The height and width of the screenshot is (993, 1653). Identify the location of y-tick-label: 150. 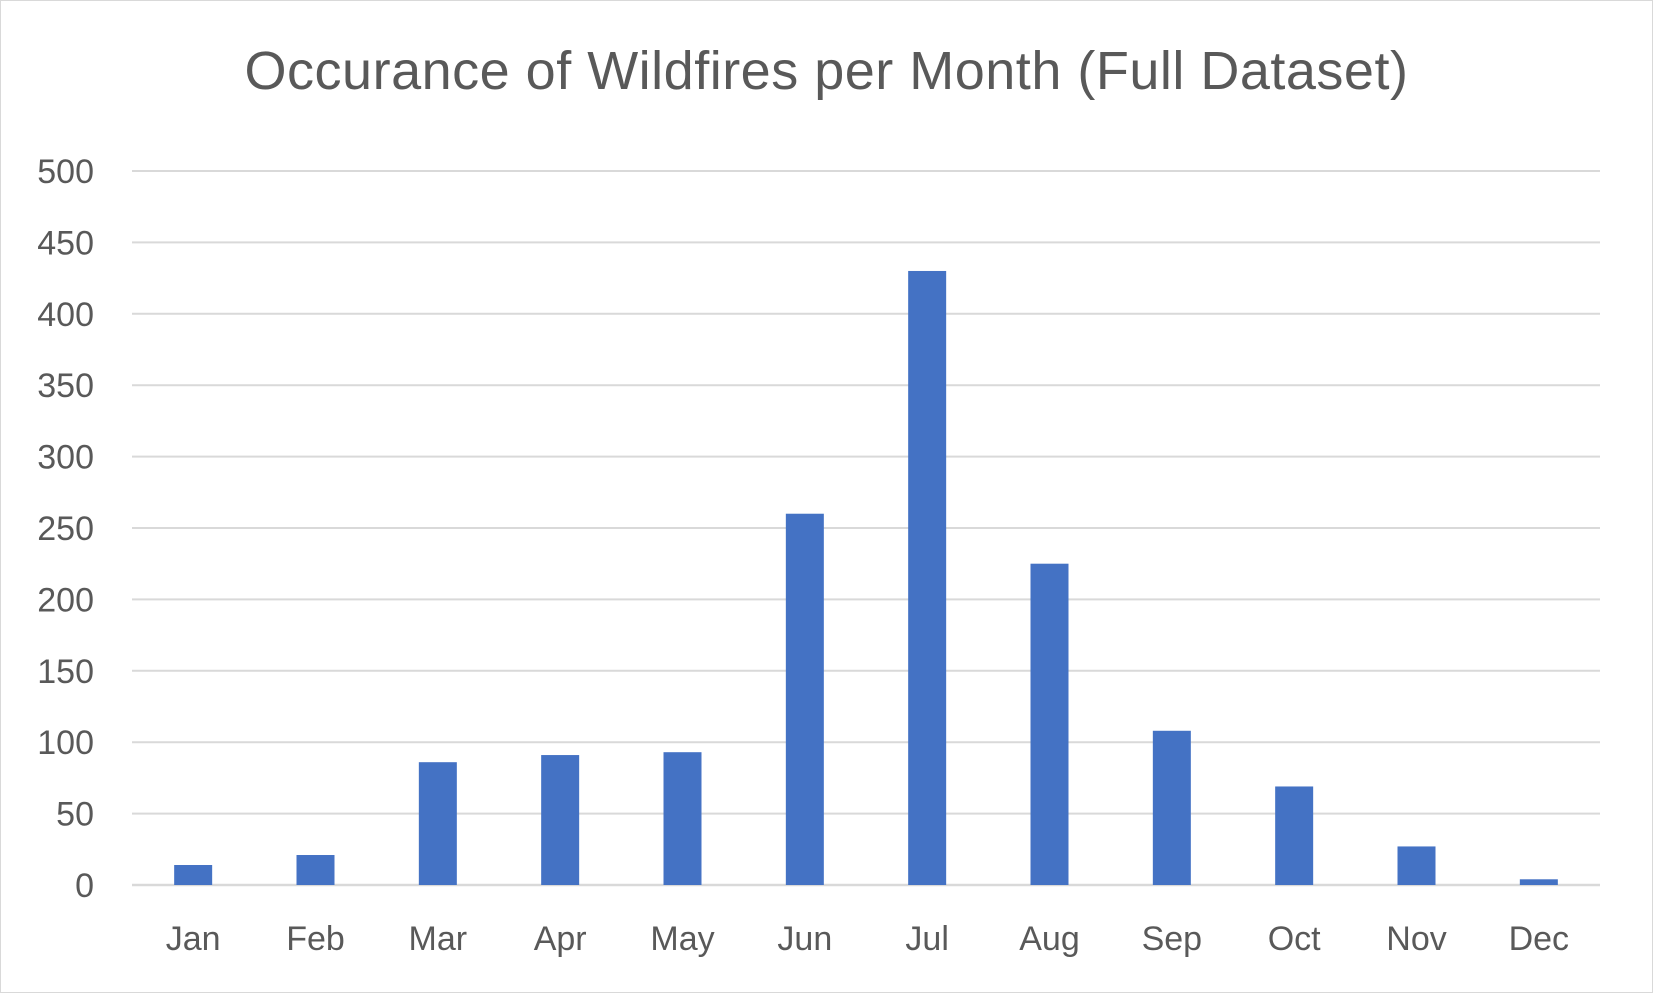
(65, 672).